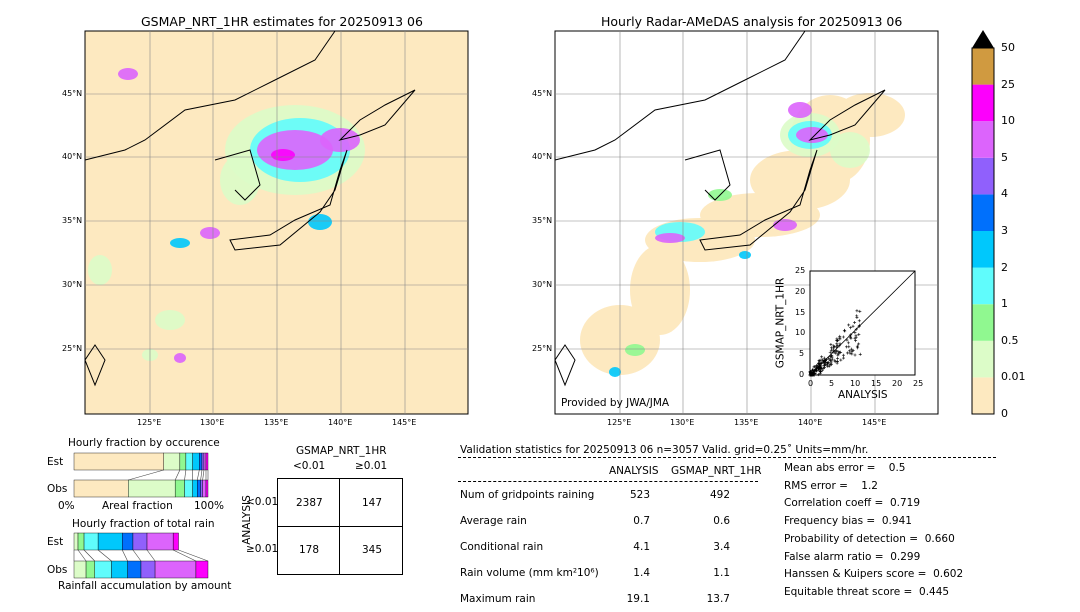 The width and height of the screenshot is (1080, 612). Describe the element at coordinates (639, 495) in the screenshot. I see `stat-analysis: 523` at that location.